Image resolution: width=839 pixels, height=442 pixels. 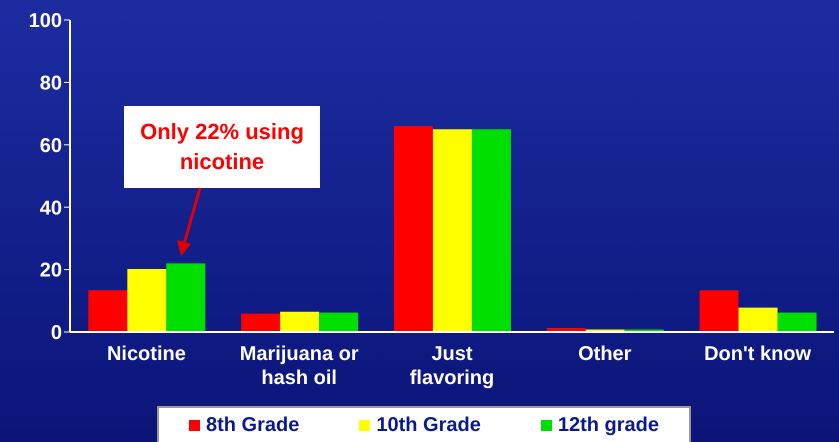 What do you see at coordinates (51, 83) in the screenshot?
I see `y-tick-label: 80` at bounding box center [51, 83].